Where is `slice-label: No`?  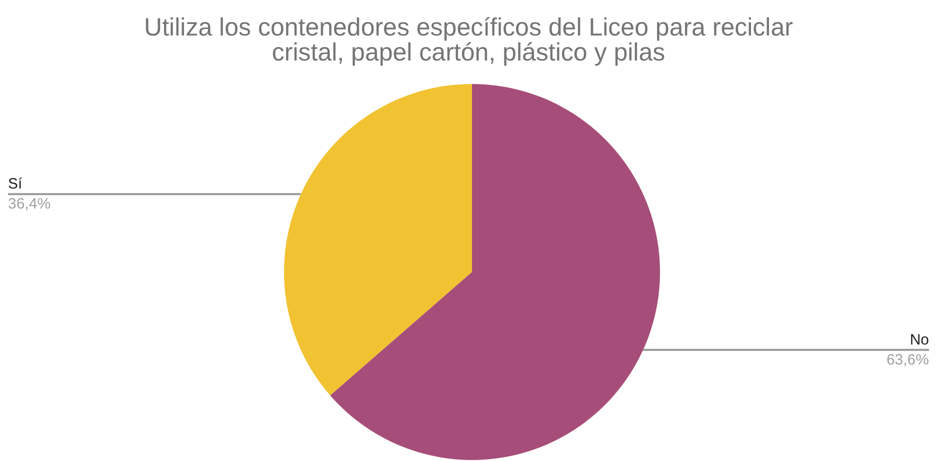 slice-label: No is located at coordinates (919, 339).